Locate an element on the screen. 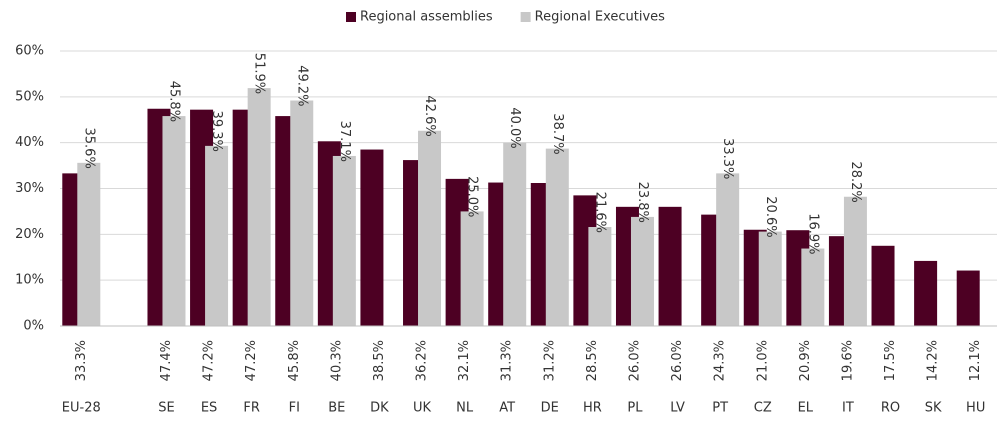 This screenshot has height=434, width=998. value-label: 42.6% is located at coordinates (429, 115).